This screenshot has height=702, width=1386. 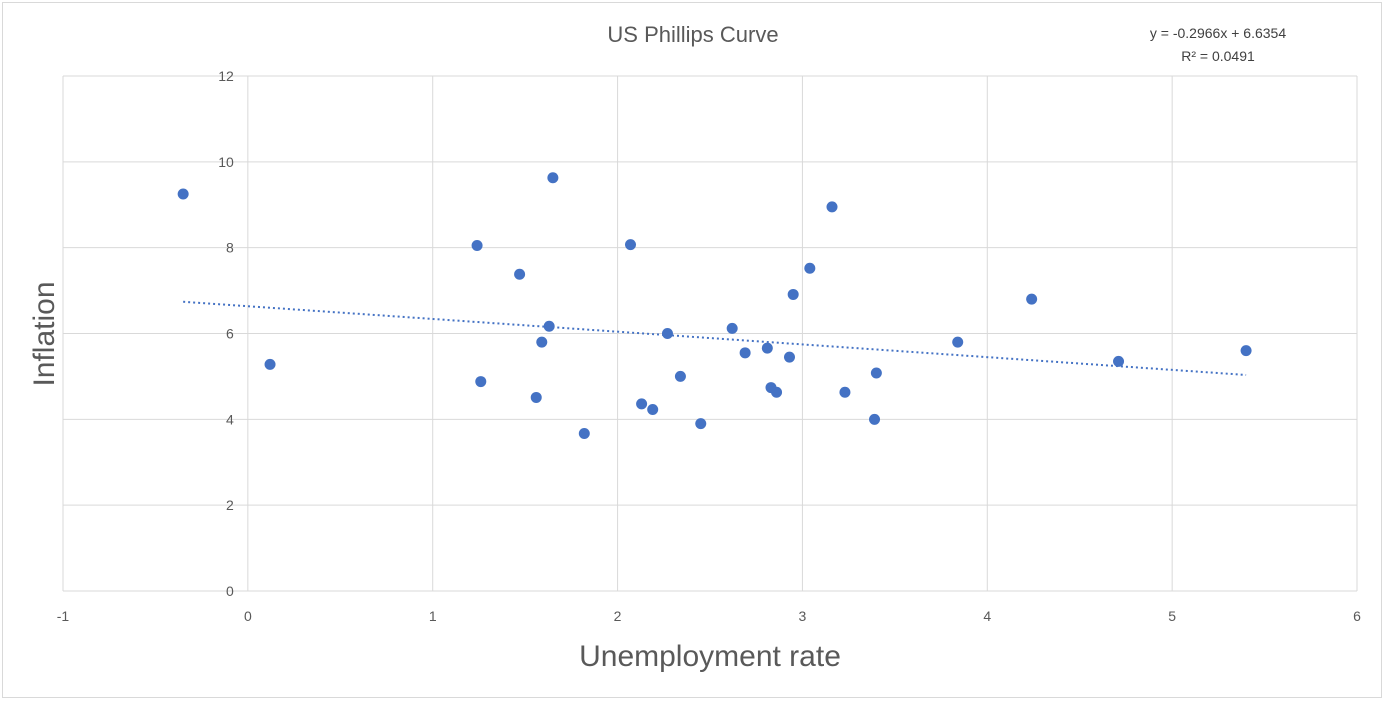 I want to click on trendline, so click(x=715, y=338).